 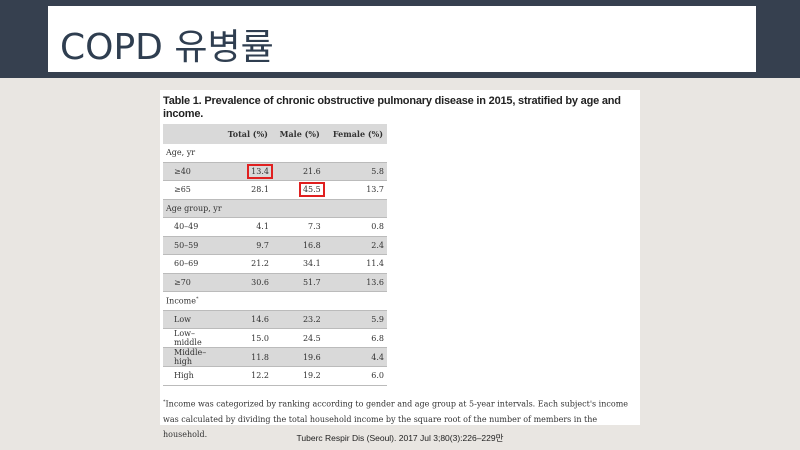 I want to click on cell-value: 13.4, so click(x=246, y=171).